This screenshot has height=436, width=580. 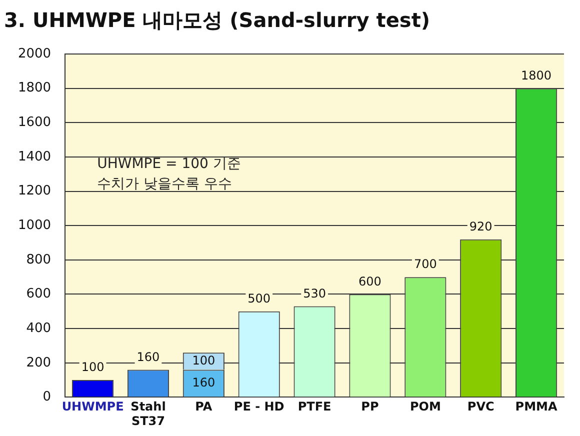 I want to click on data-label: 920, so click(x=480, y=226).